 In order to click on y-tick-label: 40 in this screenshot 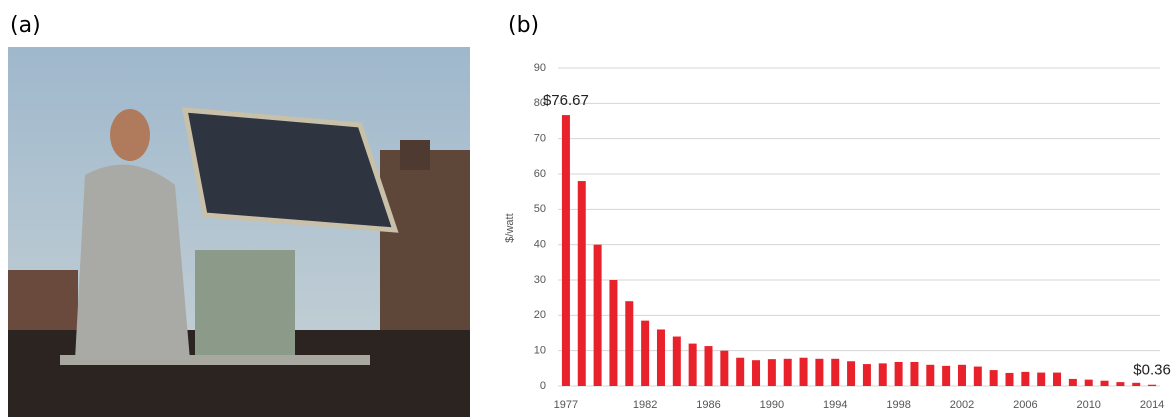, I will do `click(540, 245)`.